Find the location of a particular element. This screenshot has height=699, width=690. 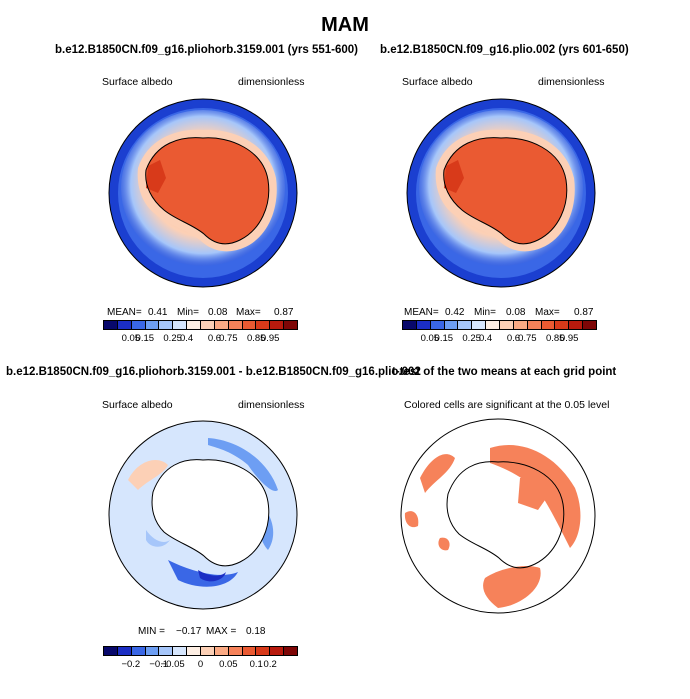

figure-title: MAM is located at coordinates (345, 25).